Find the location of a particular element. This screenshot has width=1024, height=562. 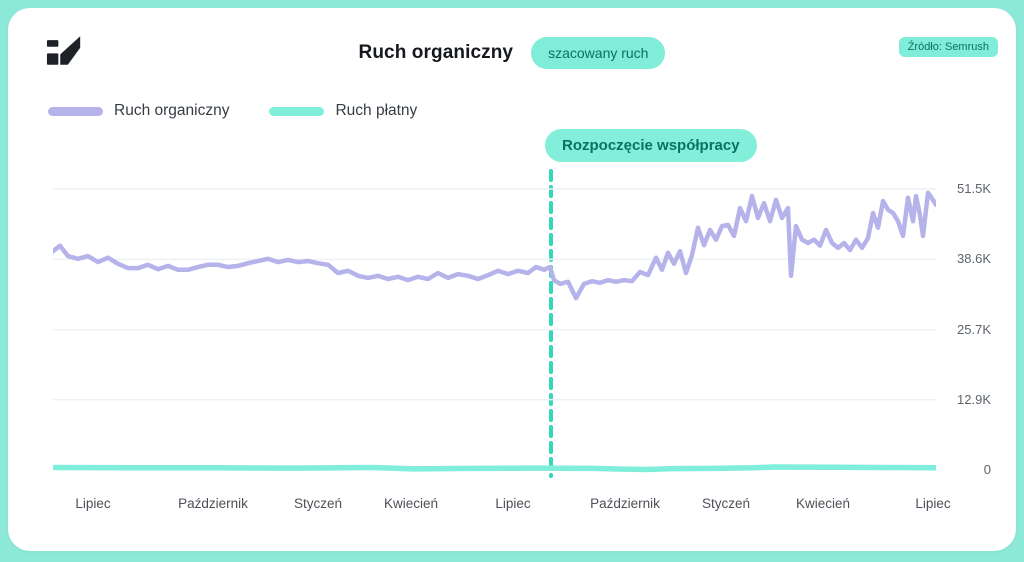

annotation-dashed-line is located at coordinates (551, 323).